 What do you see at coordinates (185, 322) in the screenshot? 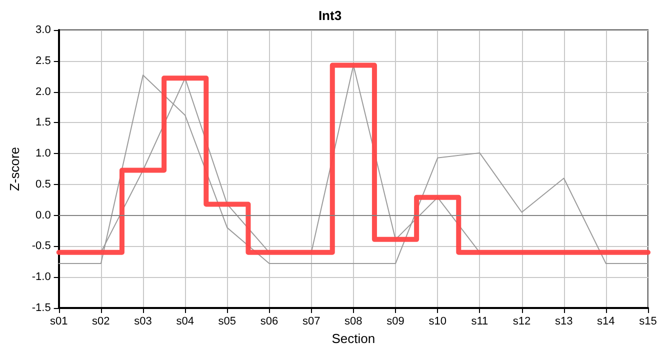
I see `x-tick-label: s04` at bounding box center [185, 322].